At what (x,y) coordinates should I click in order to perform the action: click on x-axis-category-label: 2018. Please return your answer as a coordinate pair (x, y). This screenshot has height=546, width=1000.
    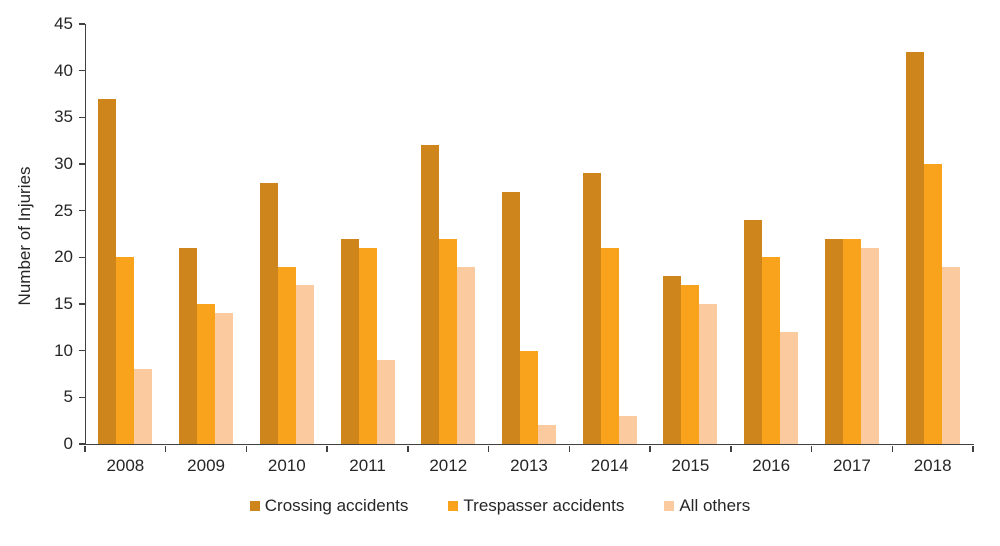
    Looking at the image, I should click on (932, 465).